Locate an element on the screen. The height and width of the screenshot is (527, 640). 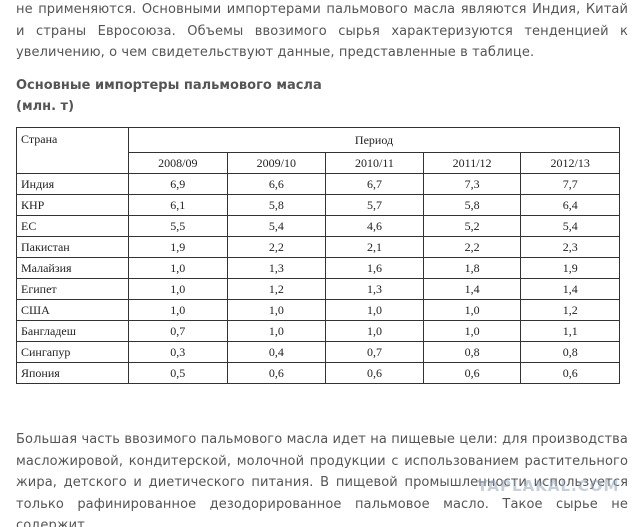
table-row: Малайзия 1,0 1,3 1,6 1,8 1,9 is located at coordinates (318, 268).